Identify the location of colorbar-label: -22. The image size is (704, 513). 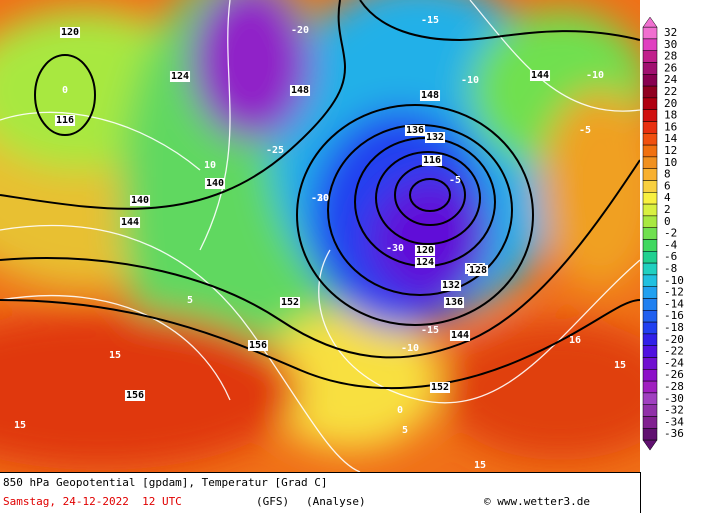
(674, 351).